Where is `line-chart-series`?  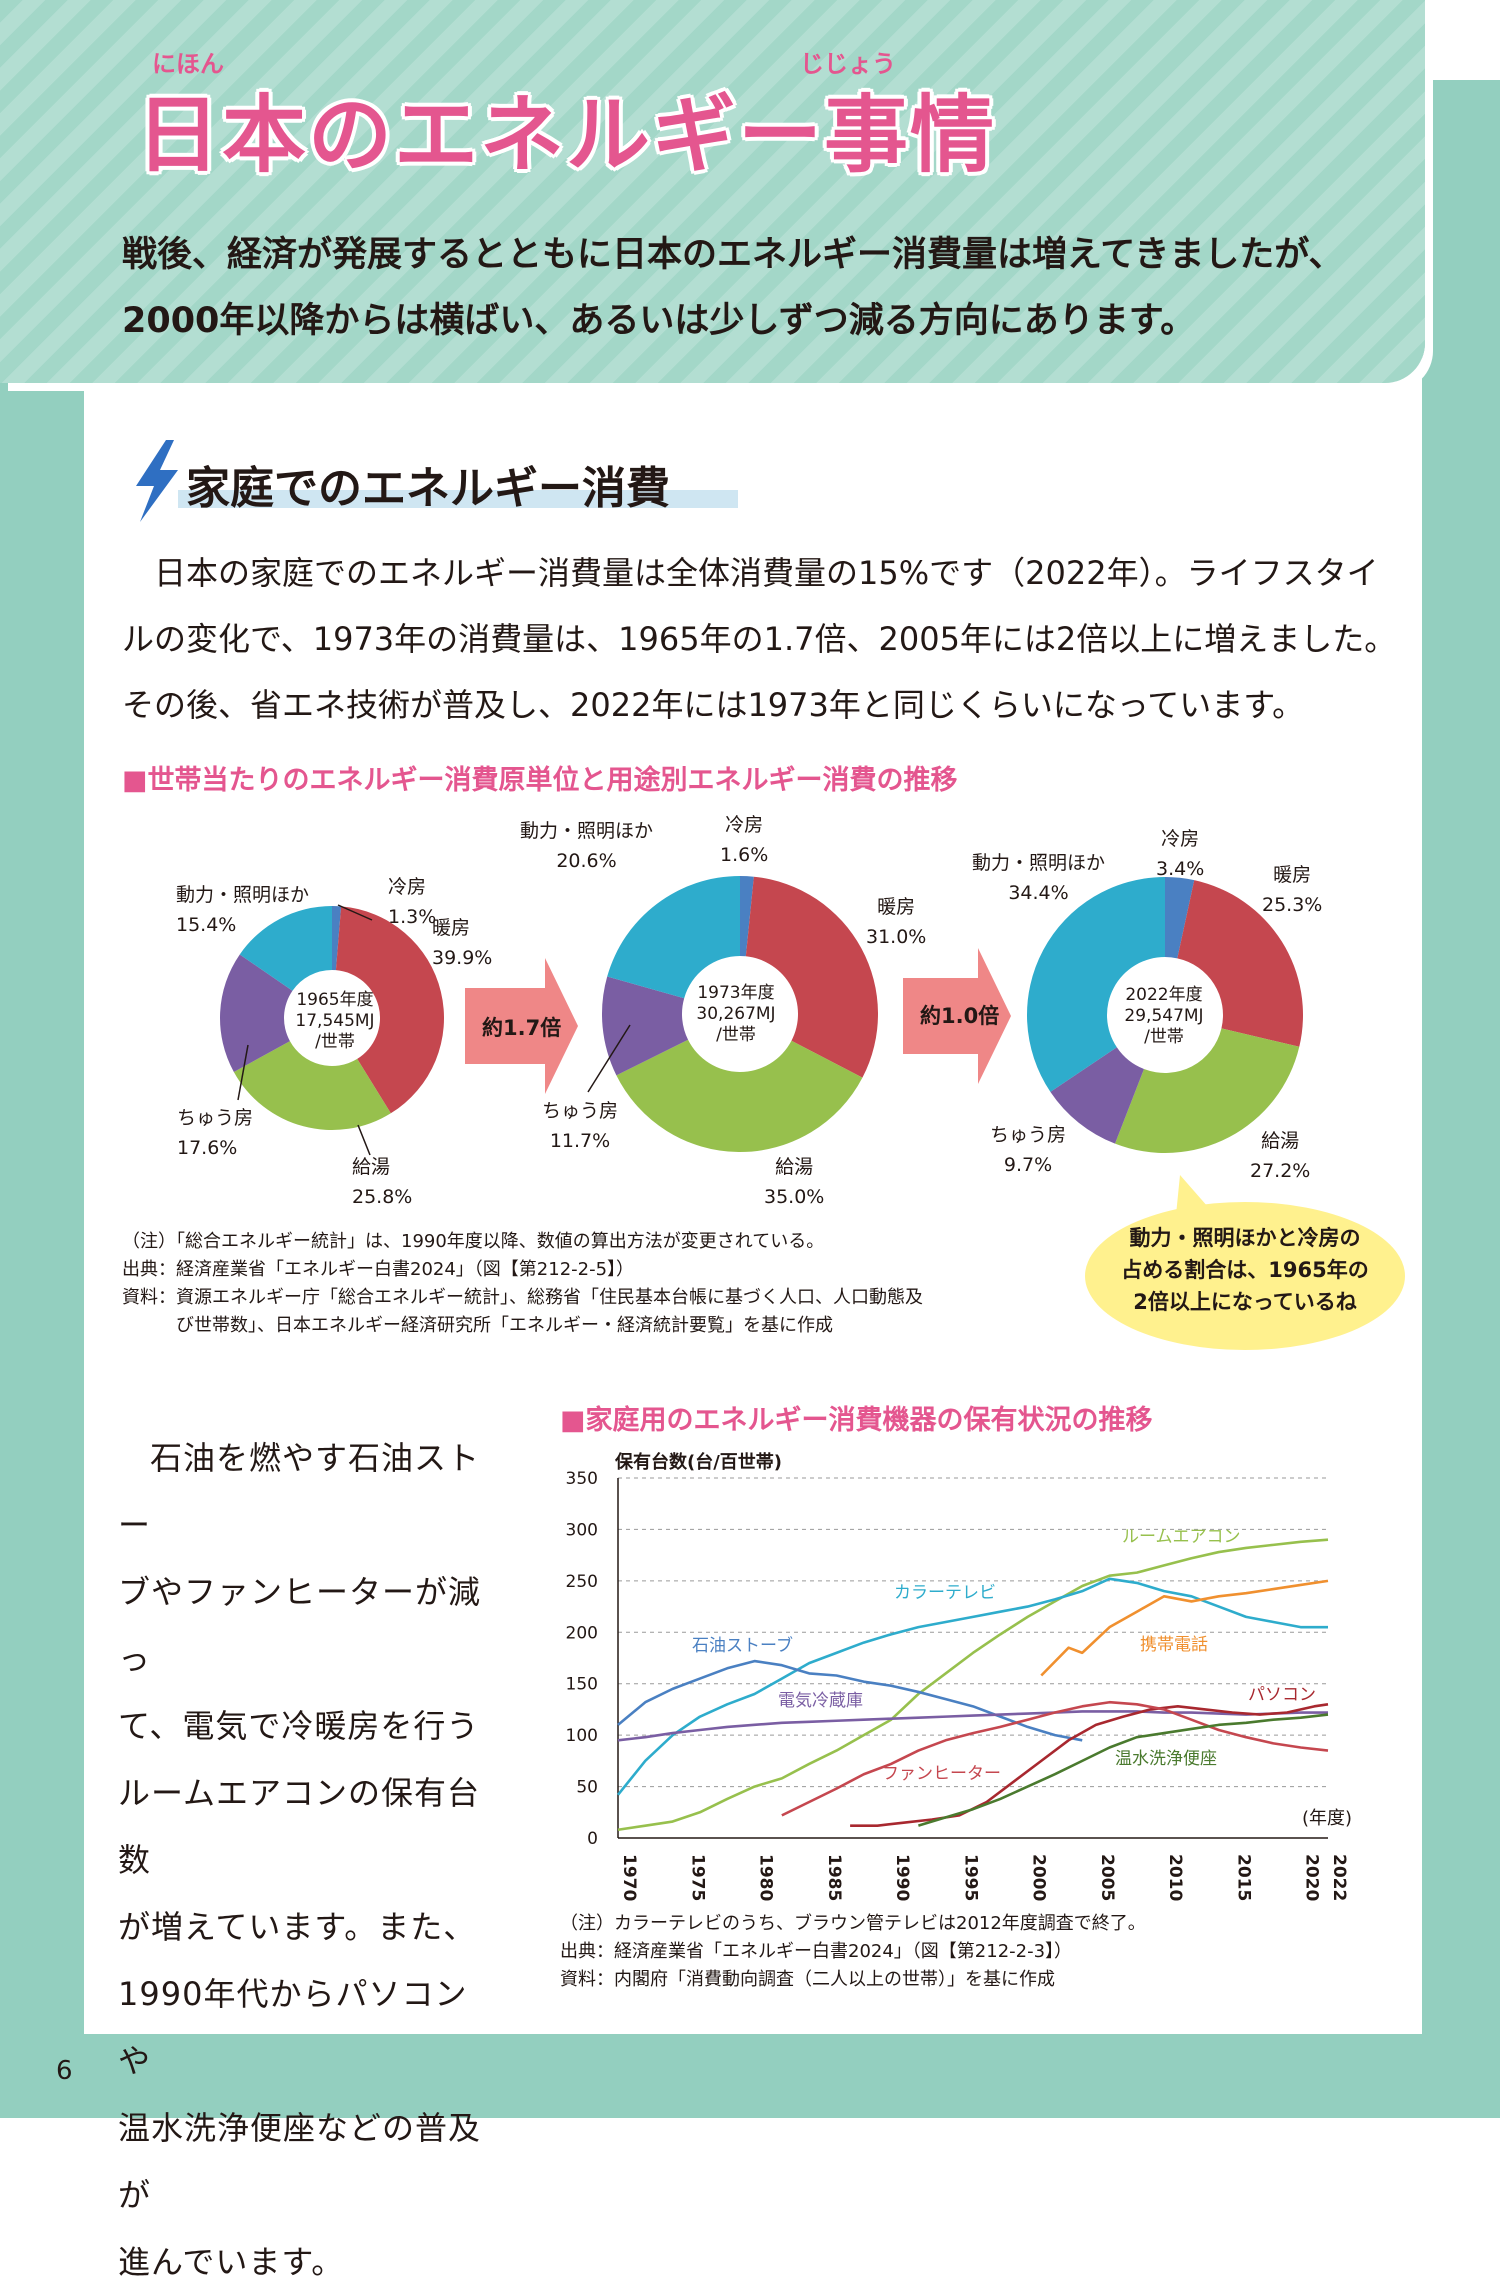
line-chart-series is located at coordinates (972, 1685).